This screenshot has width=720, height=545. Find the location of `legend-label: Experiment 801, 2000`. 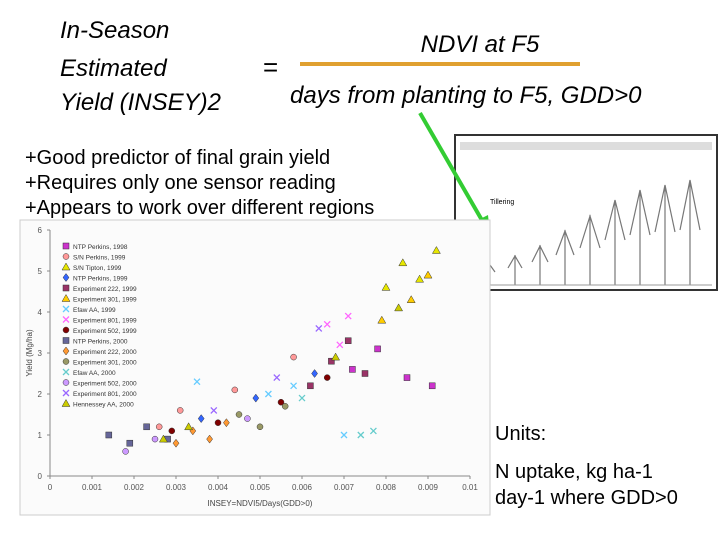

legend-label: Experiment 801, 2000 is located at coordinates (105, 394).